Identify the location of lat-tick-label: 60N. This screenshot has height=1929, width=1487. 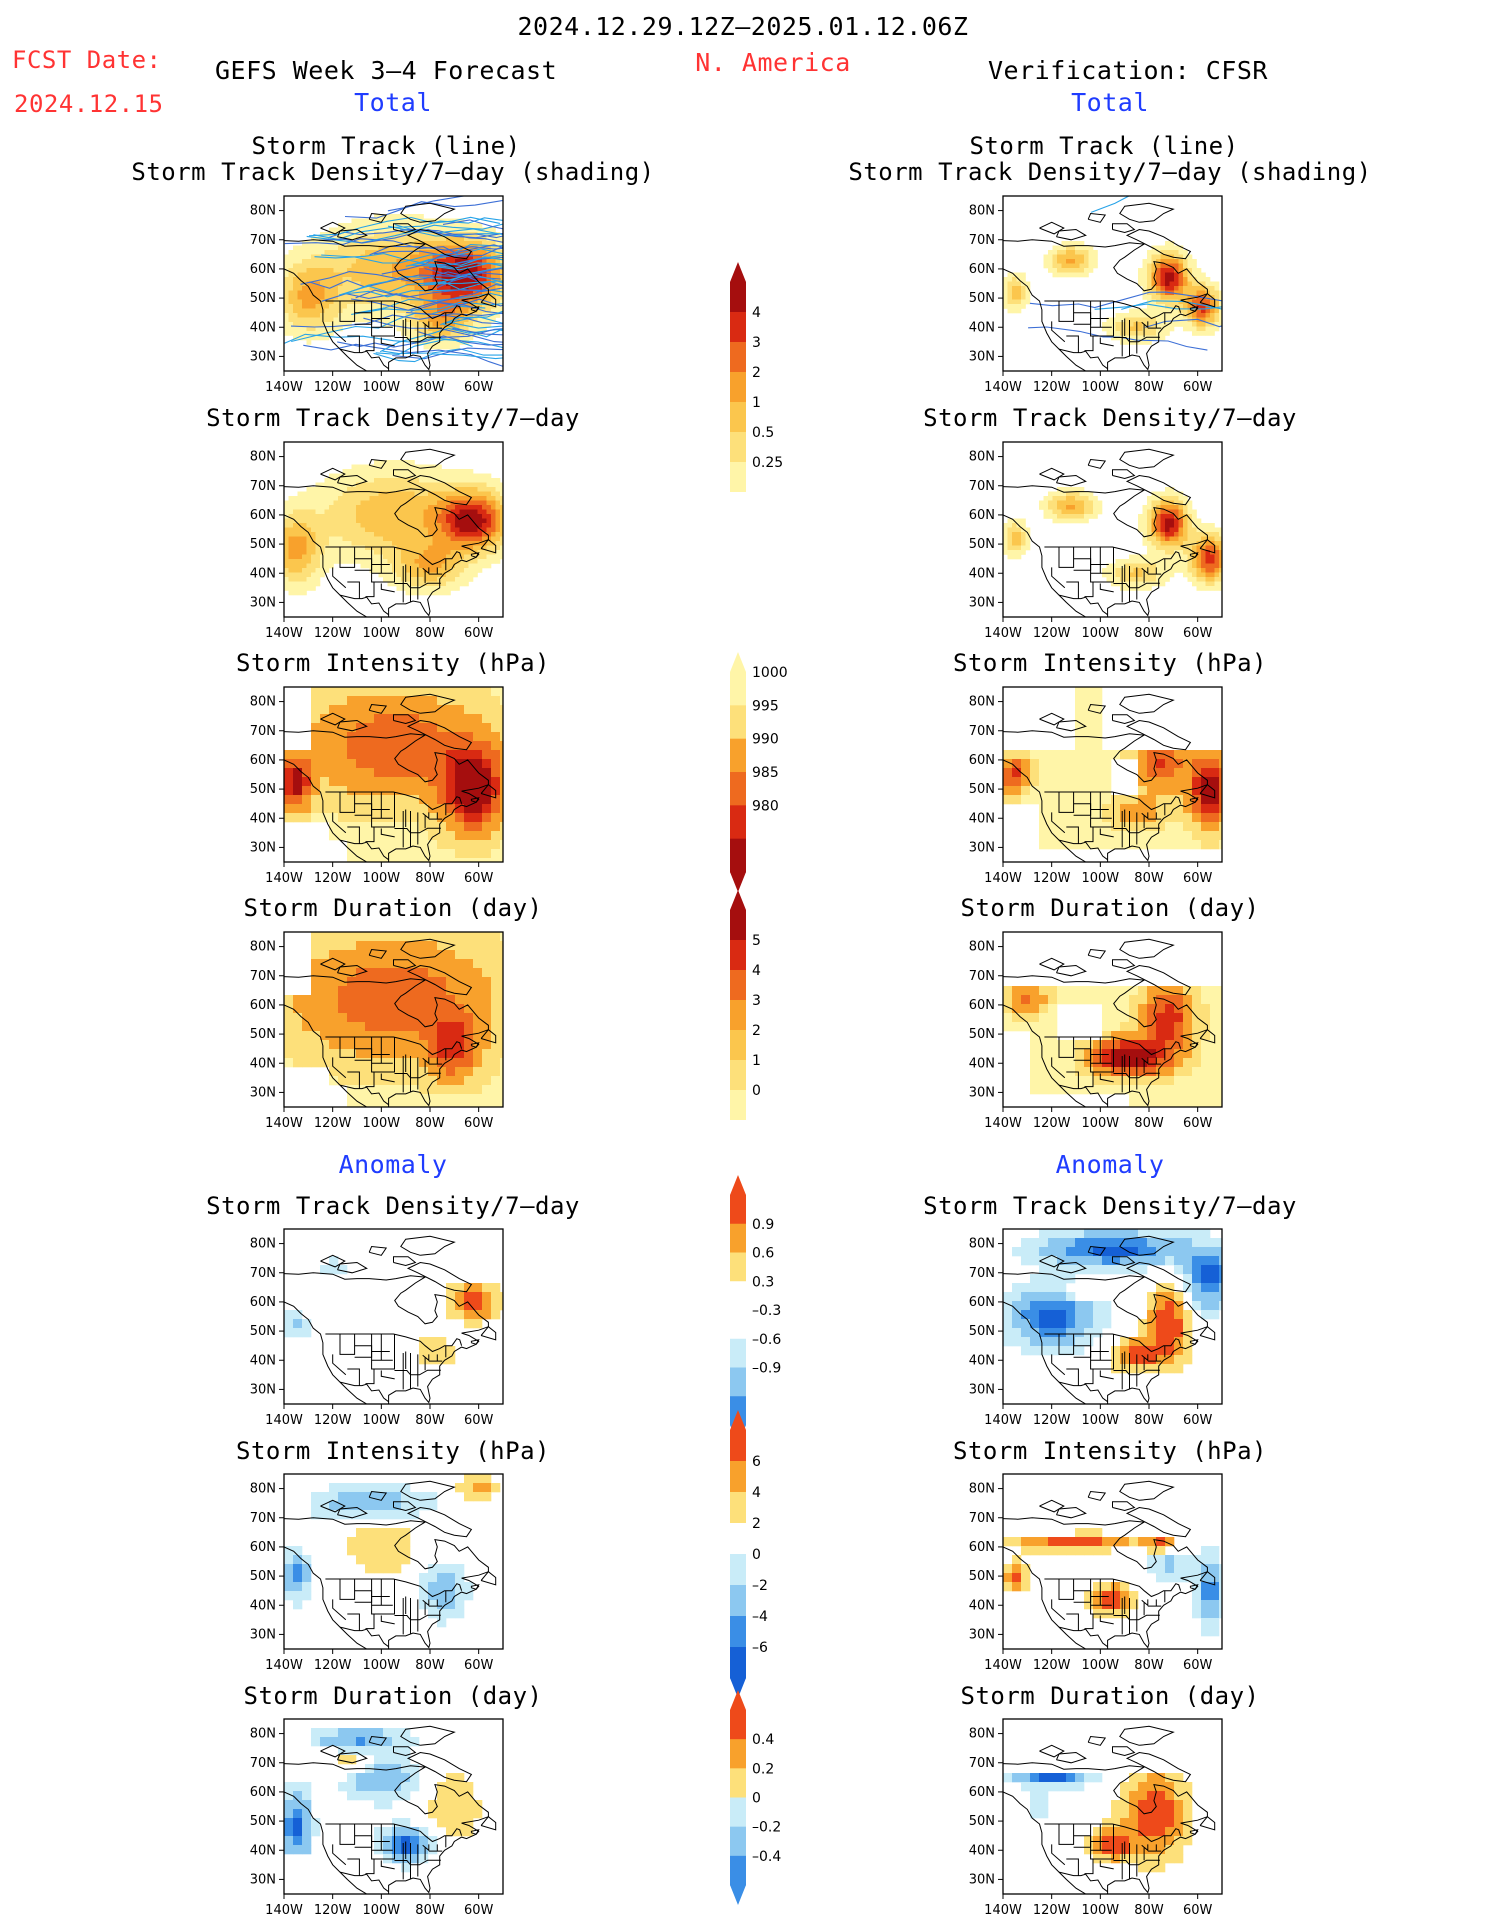
(263, 515).